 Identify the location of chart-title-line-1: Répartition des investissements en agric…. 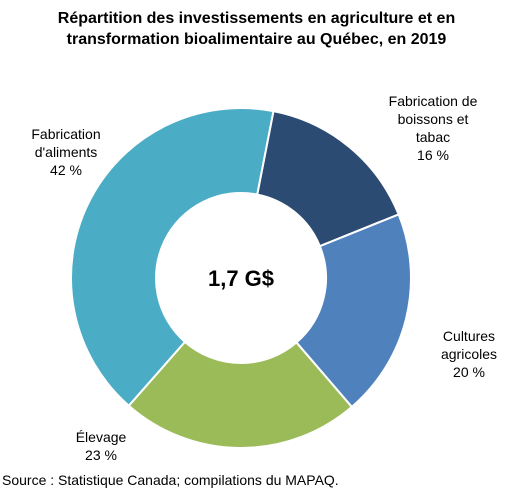
(256, 18).